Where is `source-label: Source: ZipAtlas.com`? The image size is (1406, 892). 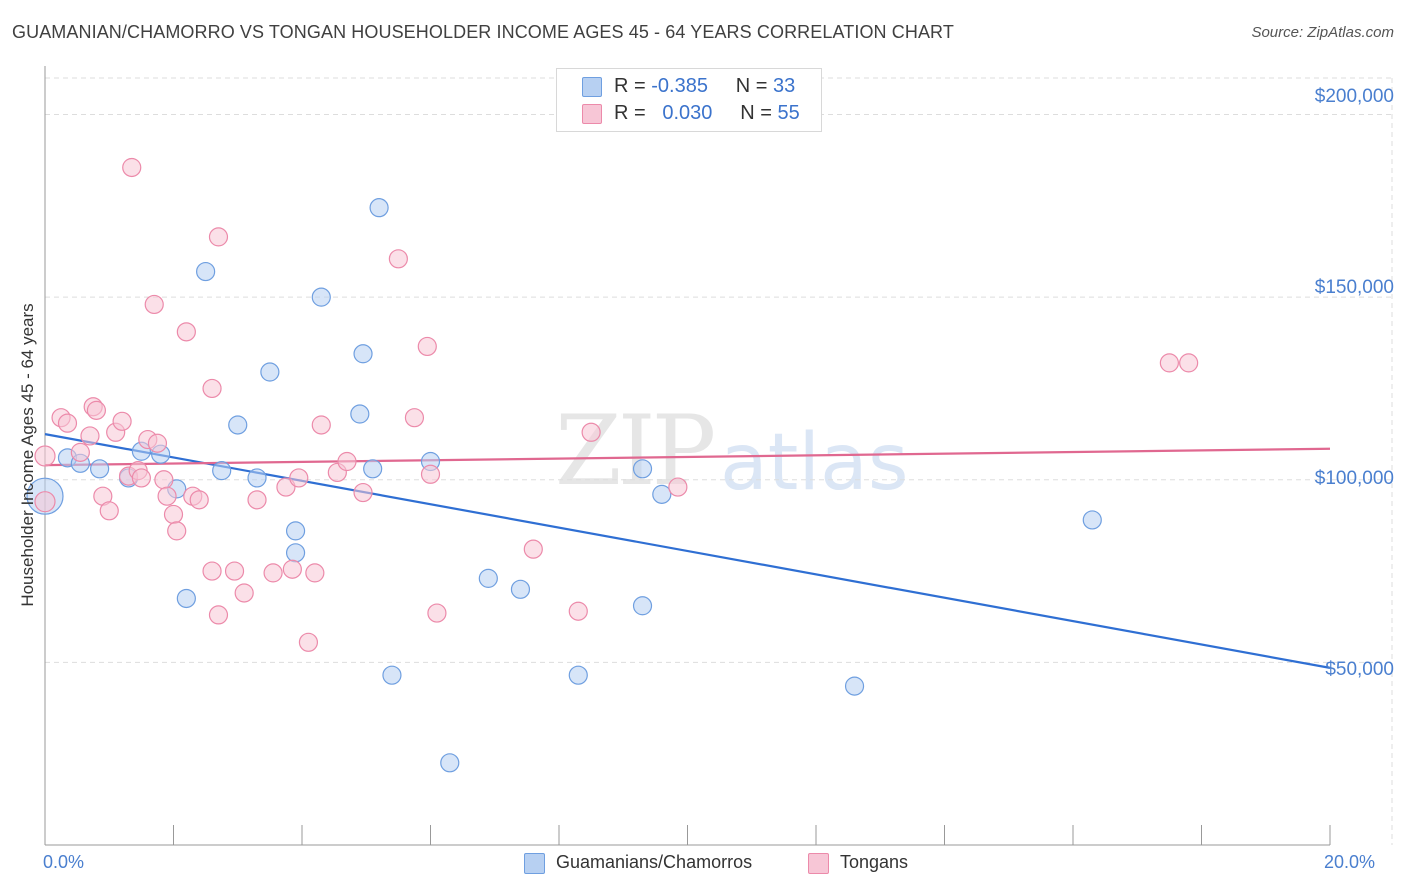 source-label: Source: ZipAtlas.com is located at coordinates (1322, 32).